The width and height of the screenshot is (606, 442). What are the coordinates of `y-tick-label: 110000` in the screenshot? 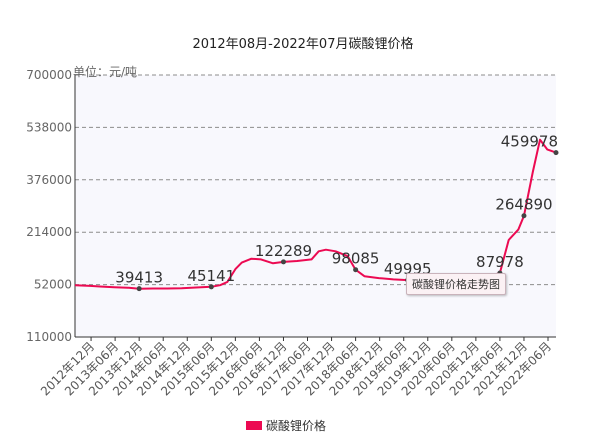 It's located at (49, 337).